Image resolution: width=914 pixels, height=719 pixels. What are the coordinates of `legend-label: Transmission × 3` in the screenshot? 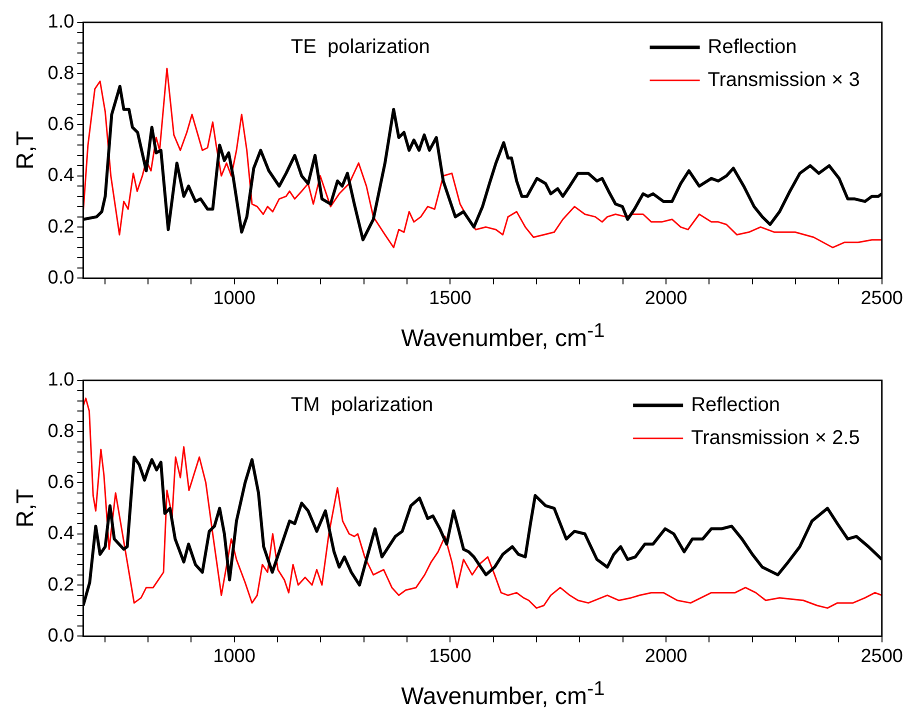 It's located at (784, 79).